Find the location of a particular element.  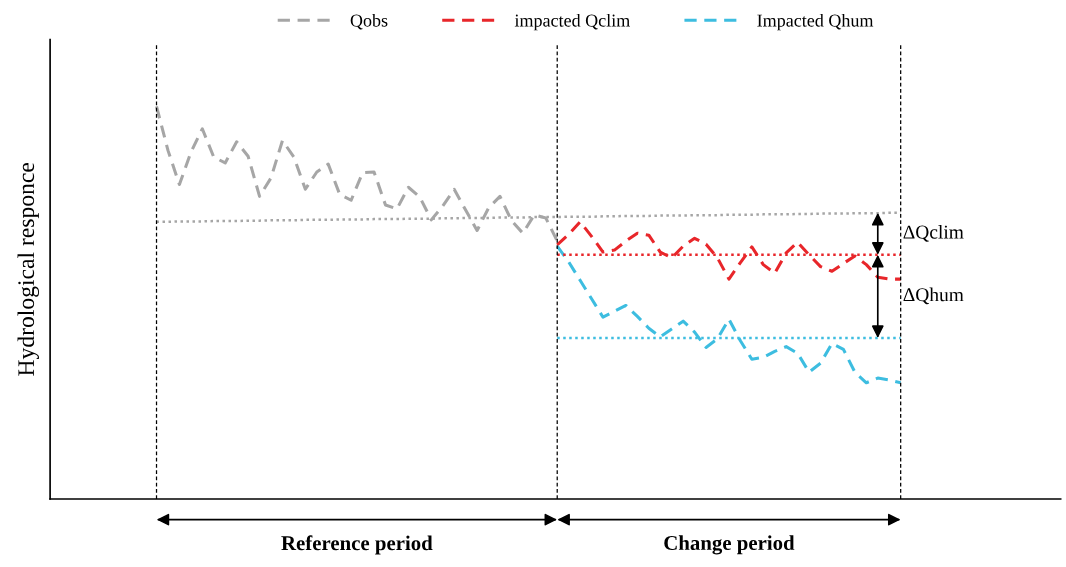

legend-label: Impacted Qhum is located at coordinates (815, 22).